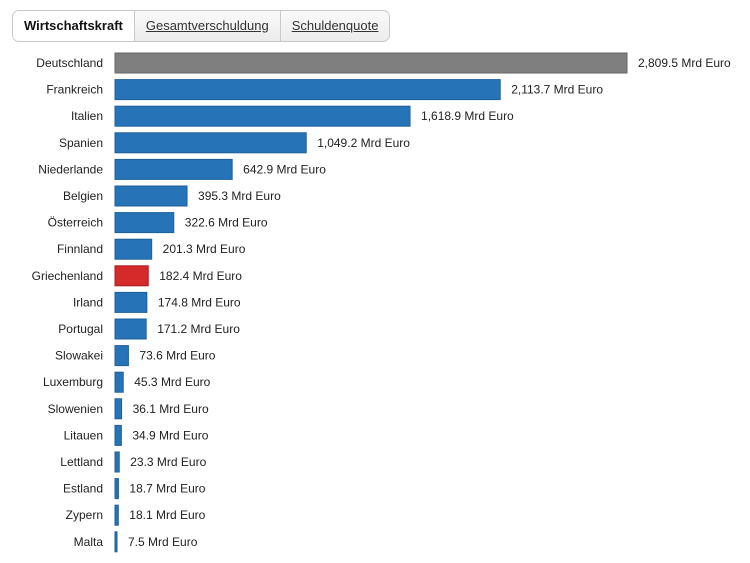 The width and height of the screenshot is (750, 563). I want to click on value-label: 2,113.7 Mrd Euro, so click(557, 90).